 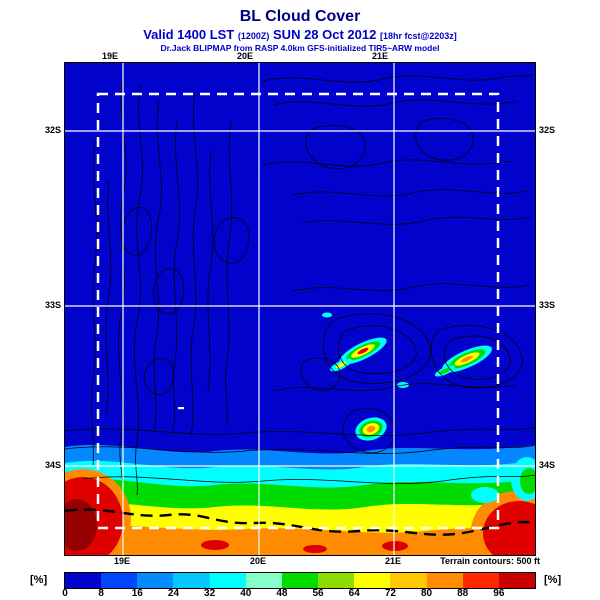 I want to click on colorbar-tick: 40, so click(x=246, y=593).